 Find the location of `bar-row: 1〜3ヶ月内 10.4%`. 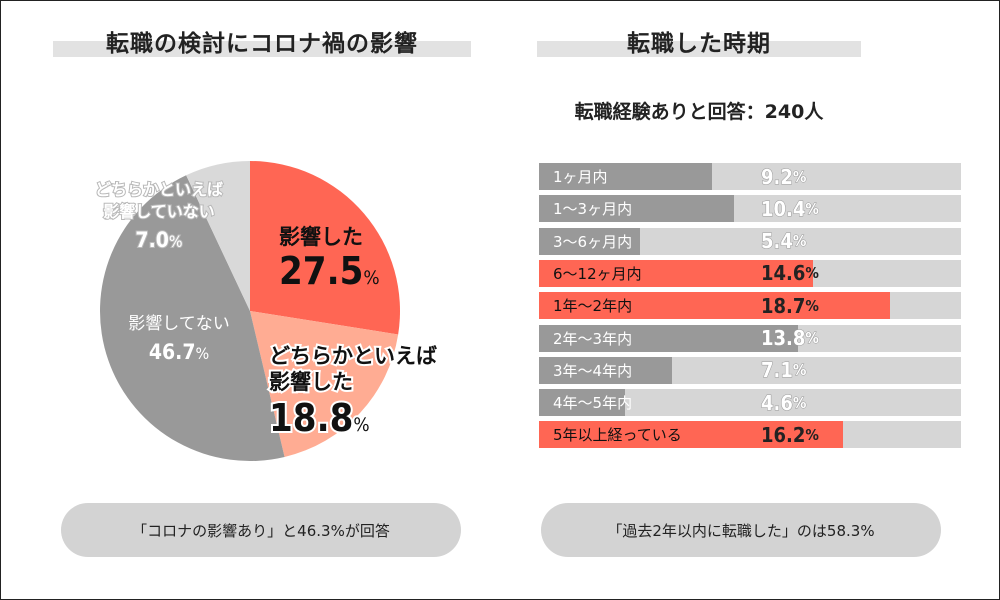

bar-row: 1〜3ヶ月内 10.4% is located at coordinates (750, 209).